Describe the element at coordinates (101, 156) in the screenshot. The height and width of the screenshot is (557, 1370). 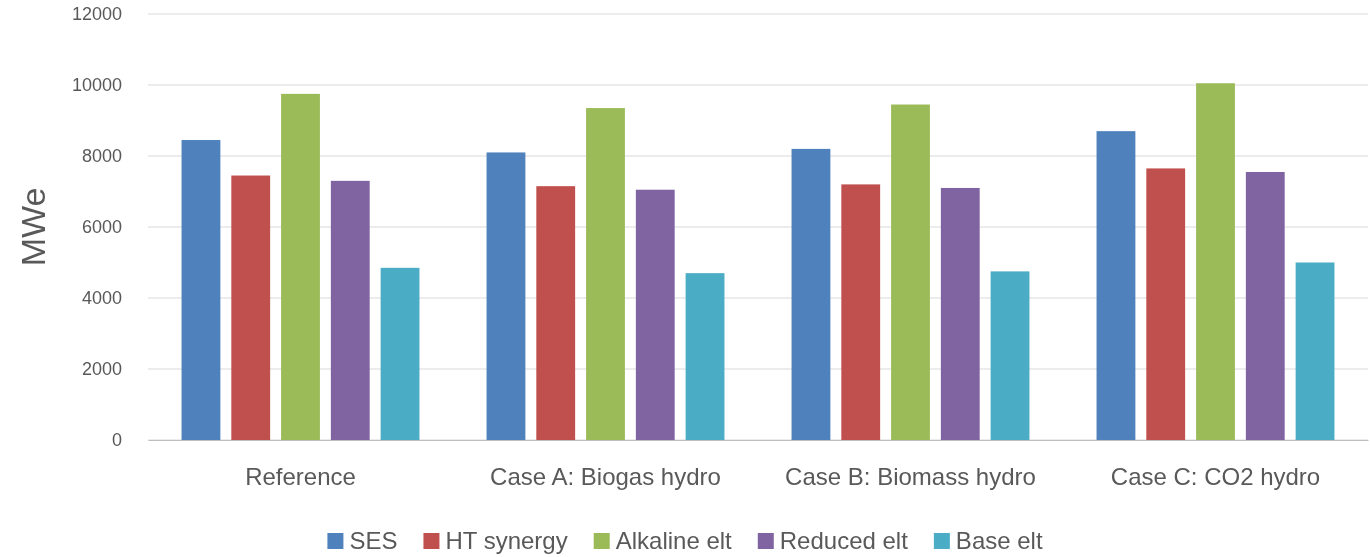
I see `y-tick-label: 8000` at that location.